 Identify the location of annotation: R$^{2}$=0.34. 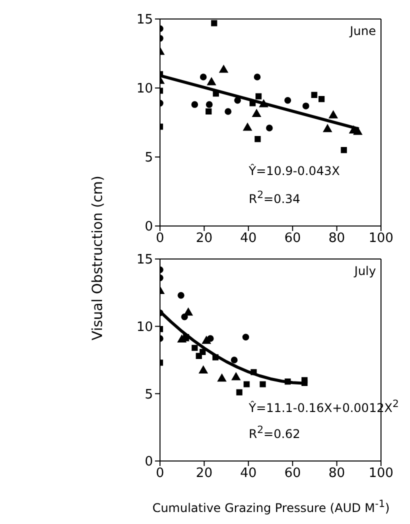
(274, 198).